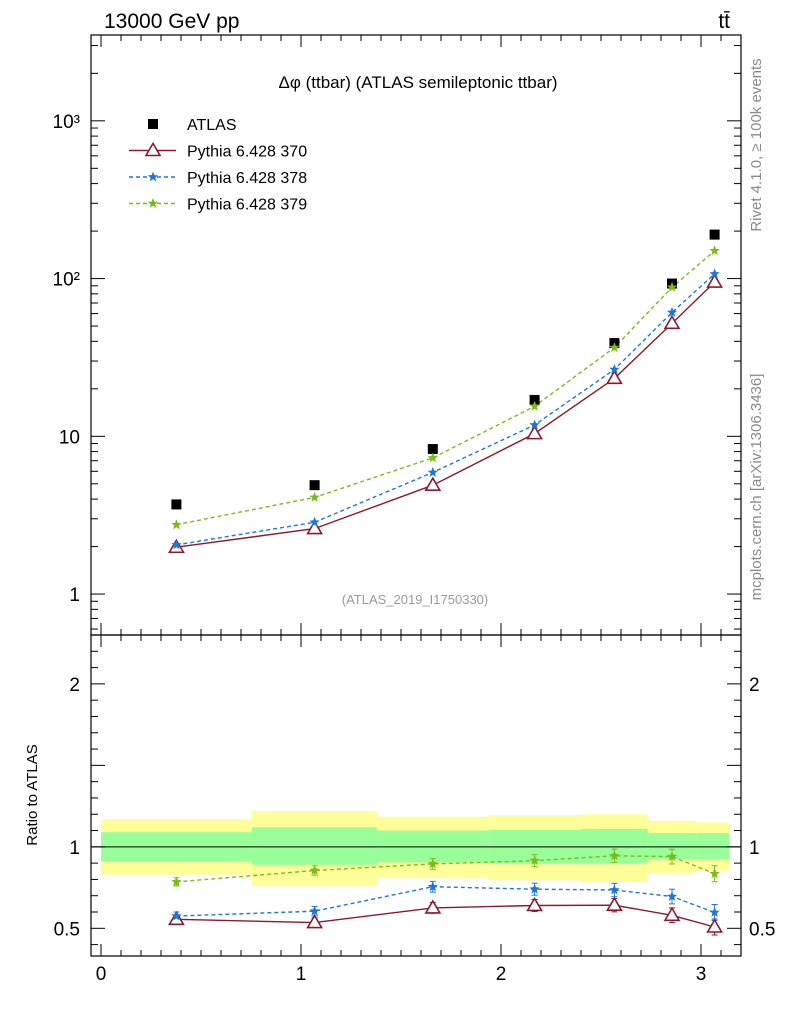 This screenshot has width=786, height=1024. What do you see at coordinates (415, 599) in the screenshot?
I see `analysis-watermark: (ATLAS_2019_I1750330)` at bounding box center [415, 599].